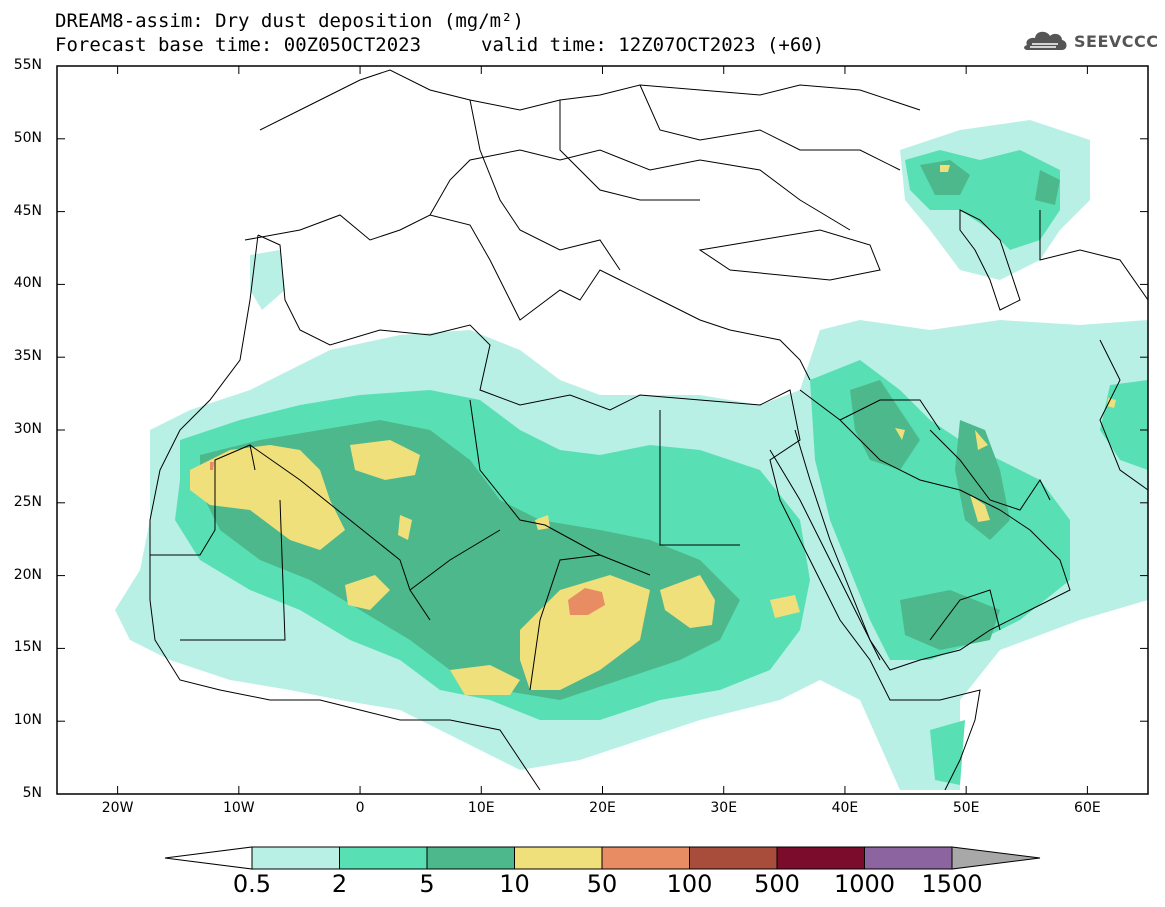 This screenshot has width=1165, height=907. I want to click on lat-label: 10N, so click(27, 720).